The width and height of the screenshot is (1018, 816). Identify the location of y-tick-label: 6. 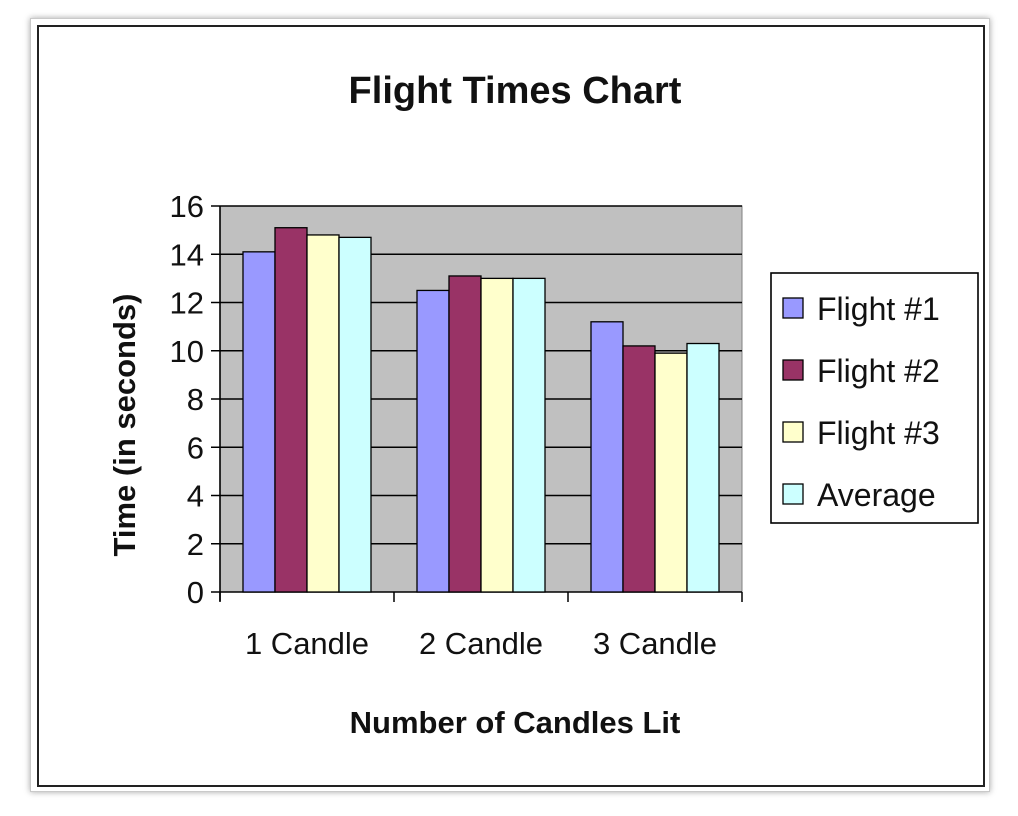
(195, 447).